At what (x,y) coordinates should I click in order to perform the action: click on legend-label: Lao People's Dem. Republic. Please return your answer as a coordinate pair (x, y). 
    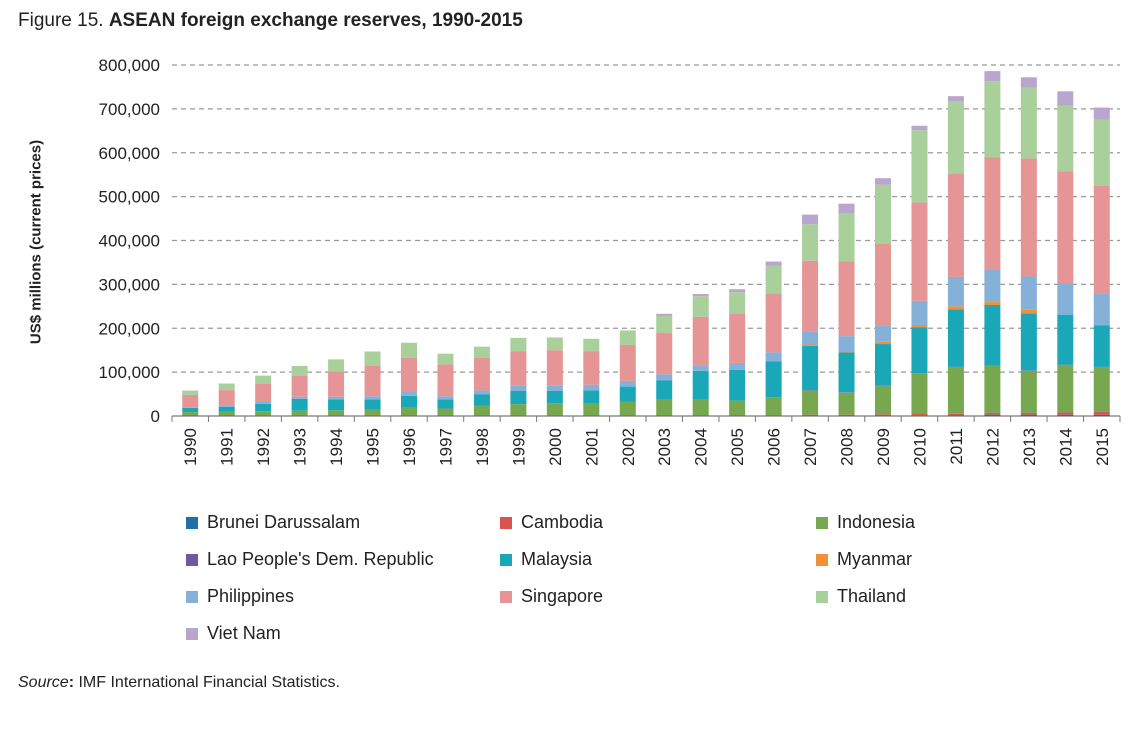
    Looking at the image, I should click on (320, 559).